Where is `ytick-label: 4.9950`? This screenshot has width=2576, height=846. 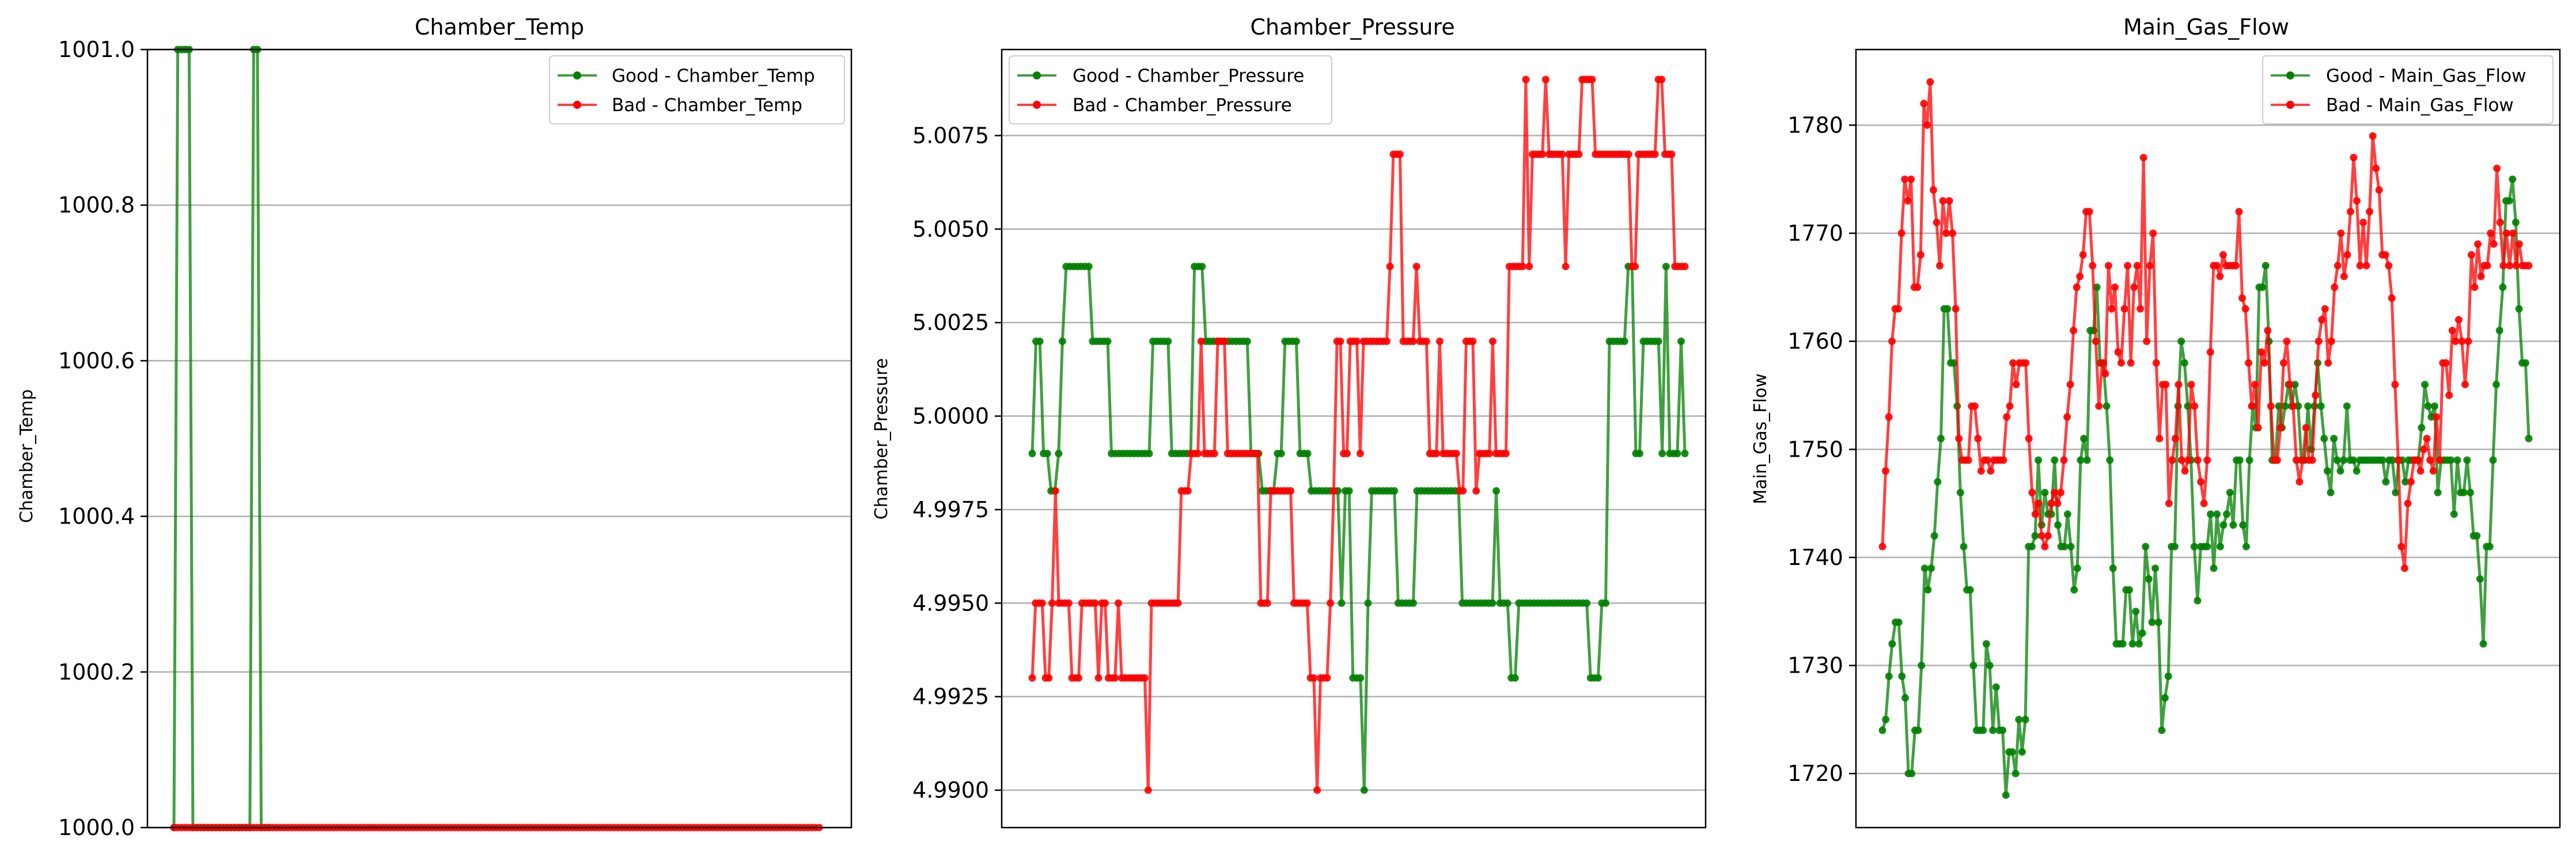
ytick-label: 4.9950 is located at coordinates (950, 603).